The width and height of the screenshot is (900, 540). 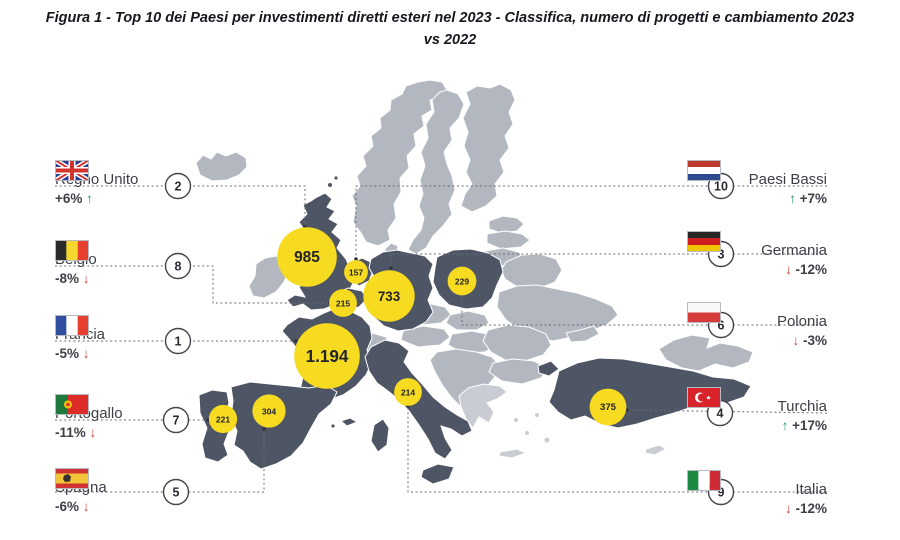 I want to click on bubble-value-germania: 733, so click(x=389, y=296).